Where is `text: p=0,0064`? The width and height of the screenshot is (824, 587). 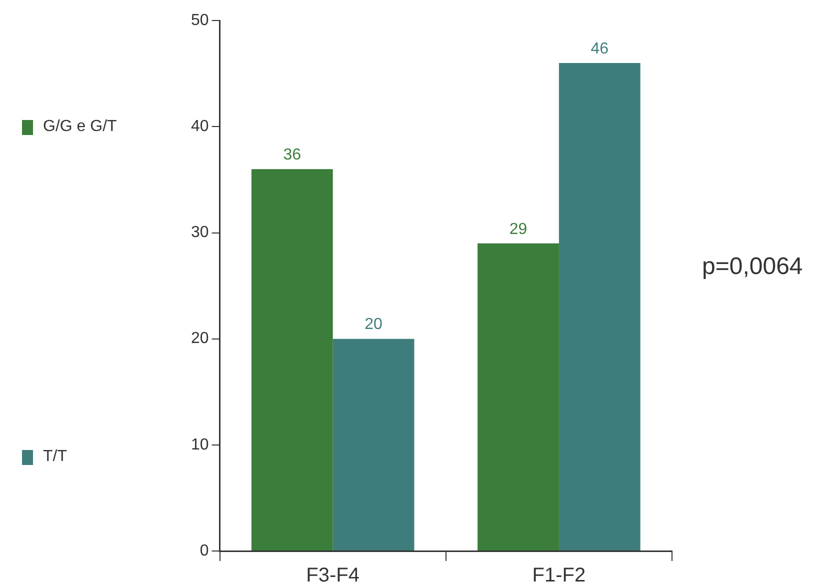
text: p=0,0064 is located at coordinates (752, 267).